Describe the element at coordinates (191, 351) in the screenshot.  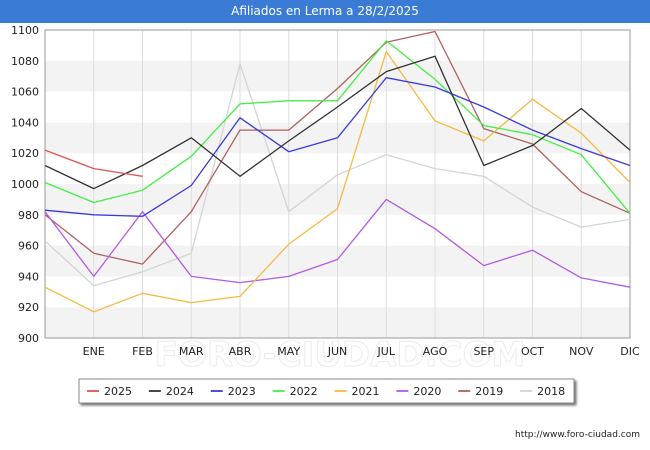
I see `x-tick-label: MAR` at that location.